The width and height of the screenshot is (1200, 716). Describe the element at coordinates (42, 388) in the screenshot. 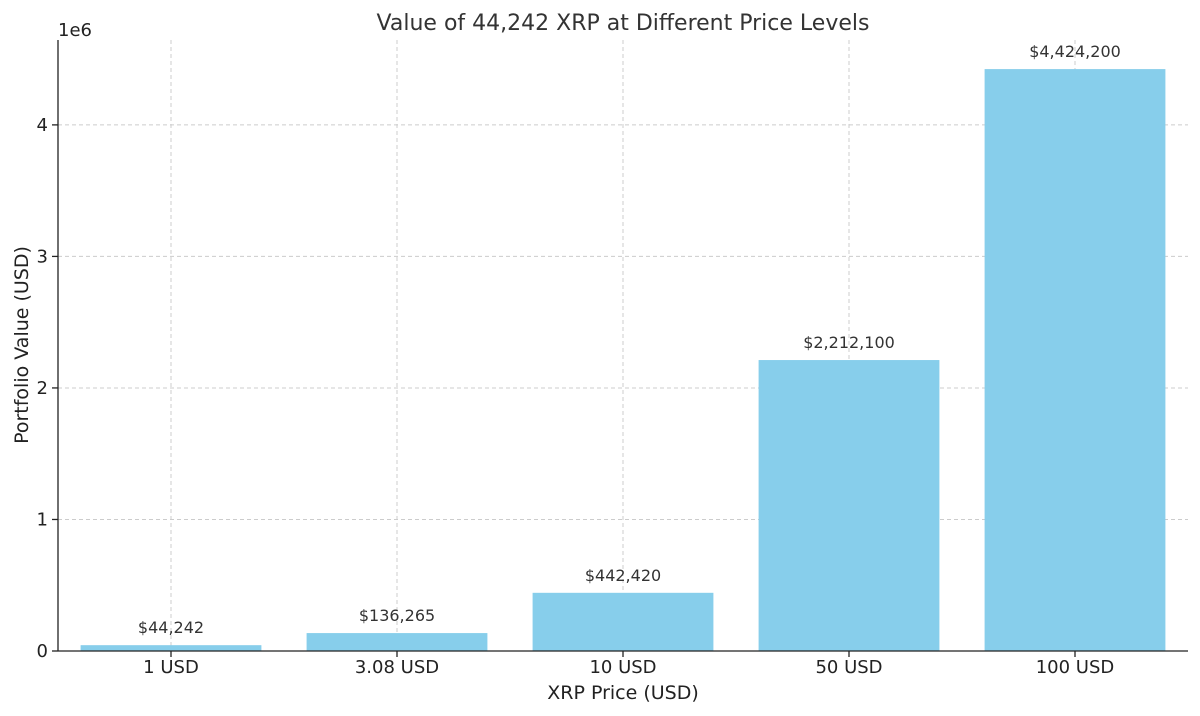

I see `y-tick-label: 2` at that location.